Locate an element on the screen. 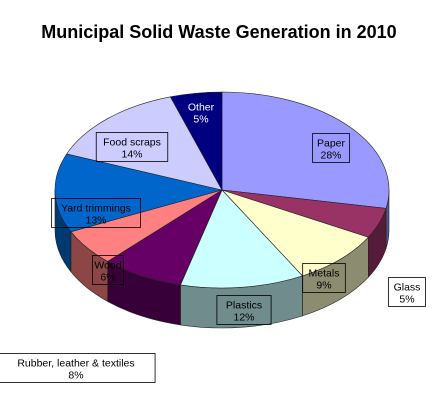  data-label-name: Paper is located at coordinates (331, 144).